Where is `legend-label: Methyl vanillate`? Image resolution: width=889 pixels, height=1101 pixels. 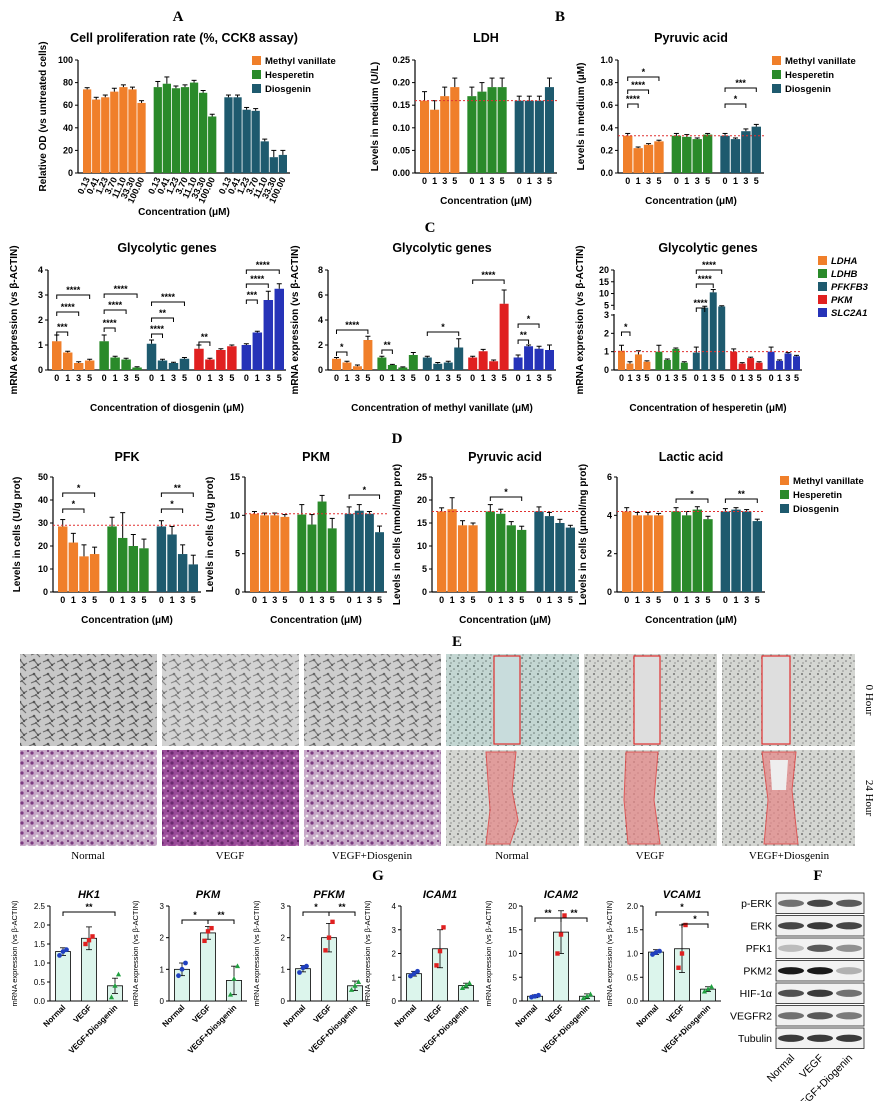 legend-label: Methyl vanillate is located at coordinates (300, 61).